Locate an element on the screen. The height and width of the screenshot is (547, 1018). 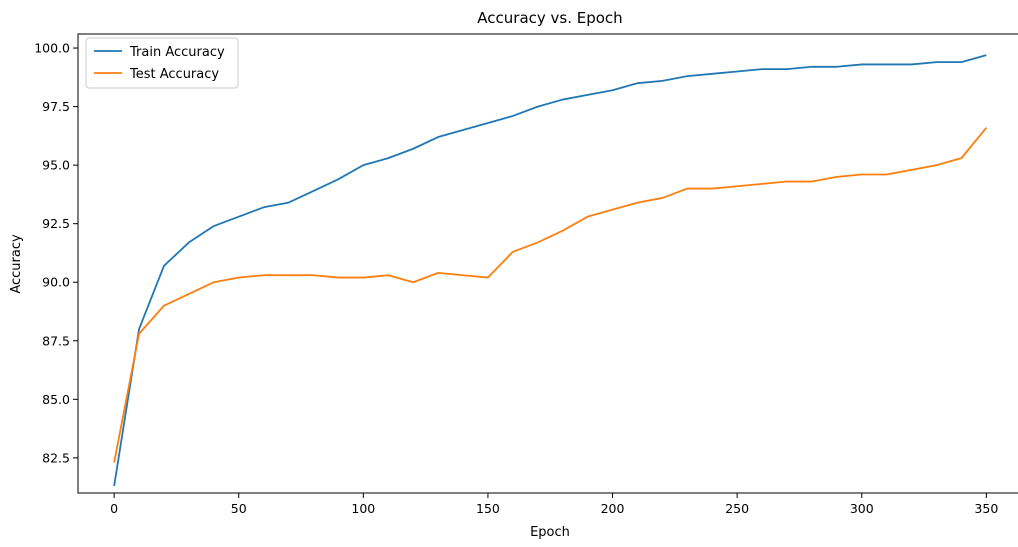
legend-box is located at coordinates (162, 63).